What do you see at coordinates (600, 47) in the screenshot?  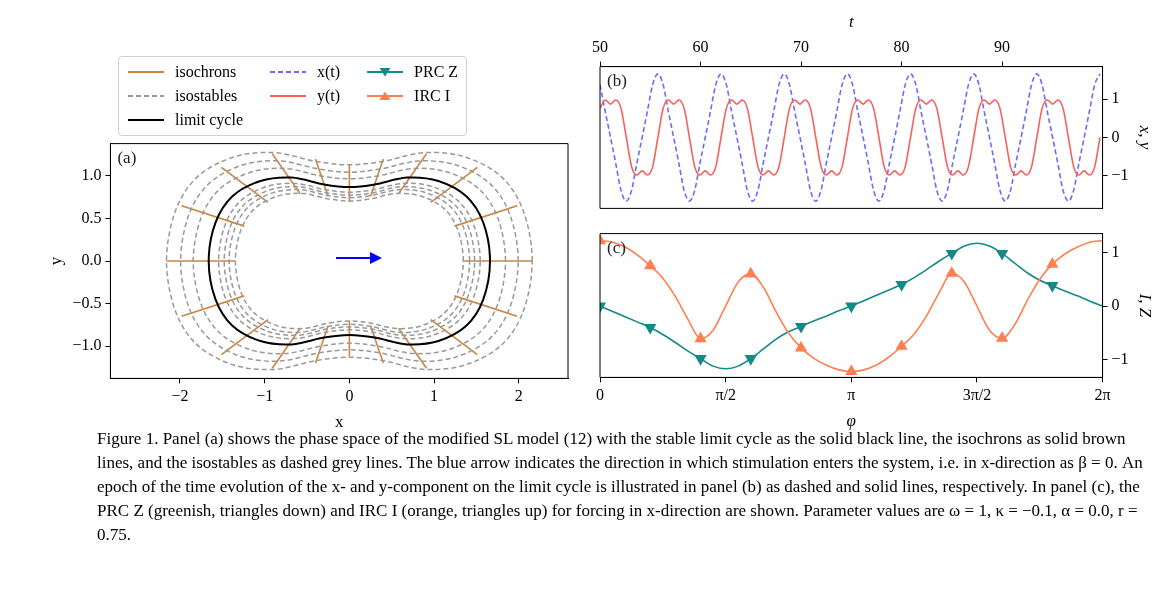 I see `x-tick-label: 50` at bounding box center [600, 47].